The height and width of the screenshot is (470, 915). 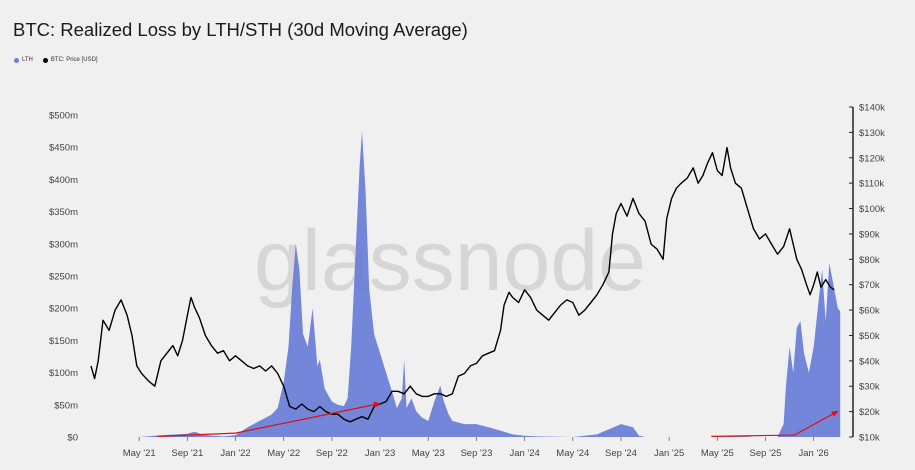 I want to click on y-right-tick-label: $70k, so click(x=869, y=285).